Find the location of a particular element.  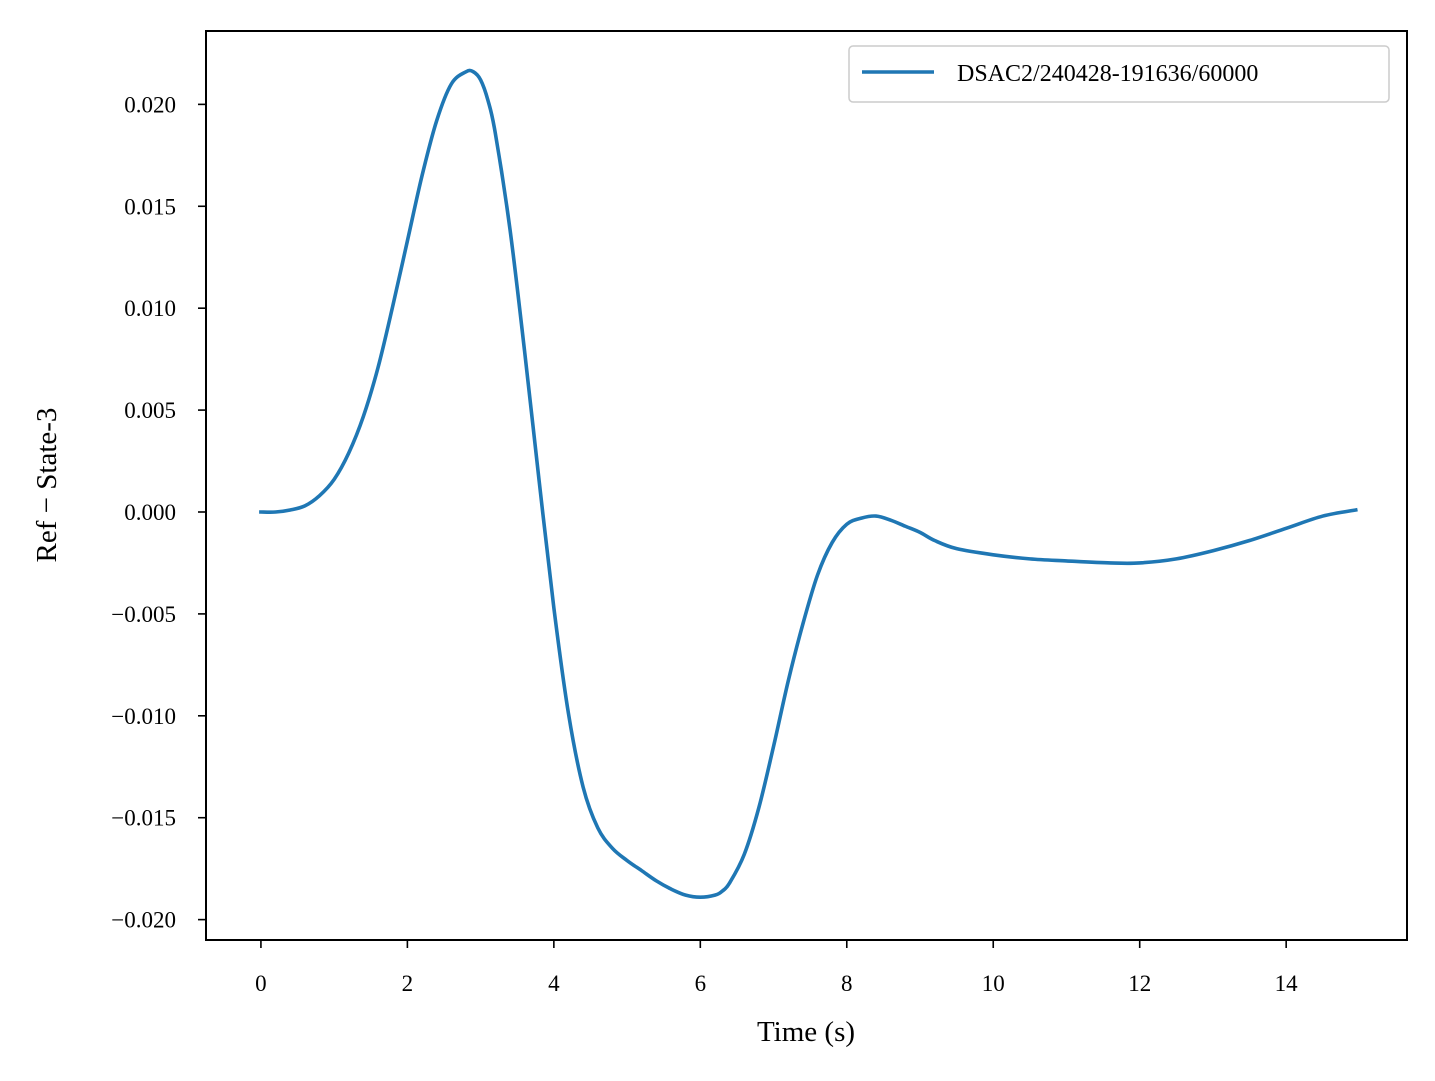

x-tick-label: 0 is located at coordinates (261, 983).